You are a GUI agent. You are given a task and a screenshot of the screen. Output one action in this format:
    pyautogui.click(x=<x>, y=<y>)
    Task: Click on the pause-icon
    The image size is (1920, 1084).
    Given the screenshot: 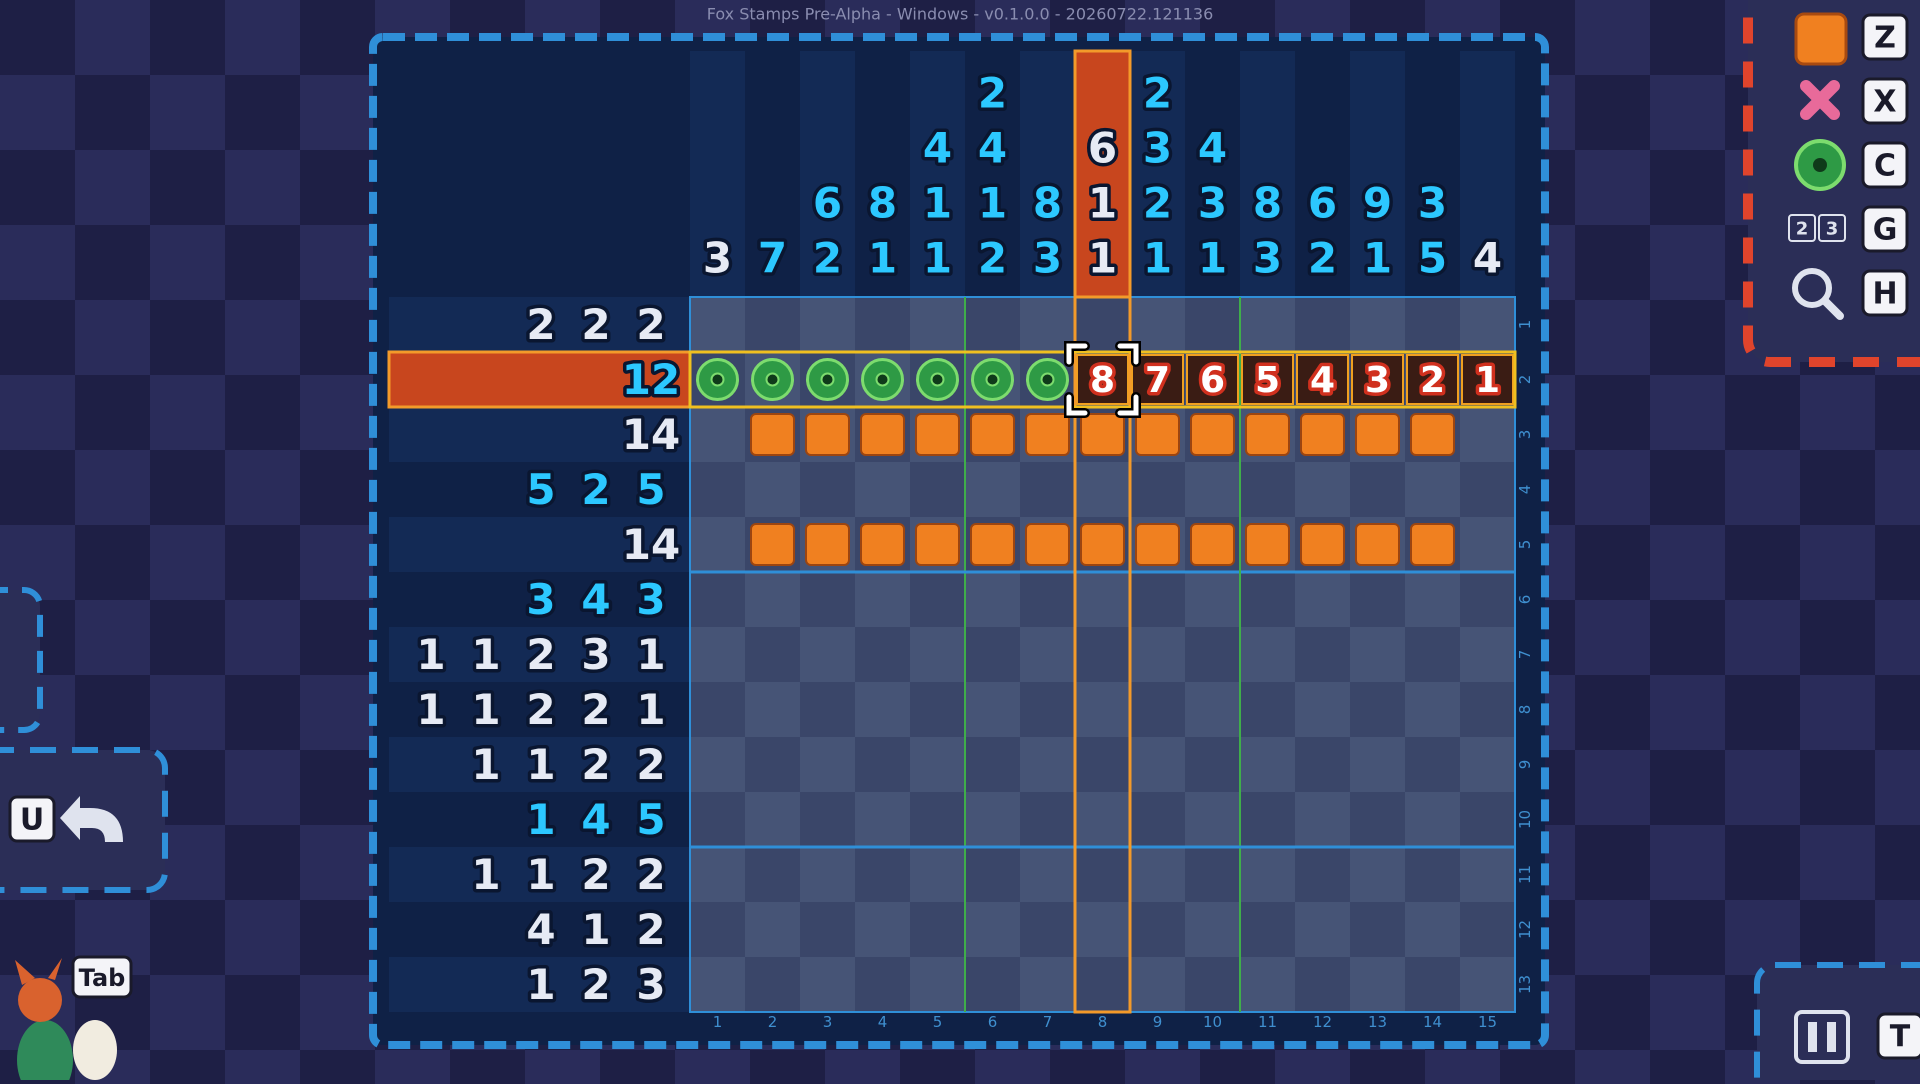 What is the action you would take?
    pyautogui.click(x=1822, y=1037)
    